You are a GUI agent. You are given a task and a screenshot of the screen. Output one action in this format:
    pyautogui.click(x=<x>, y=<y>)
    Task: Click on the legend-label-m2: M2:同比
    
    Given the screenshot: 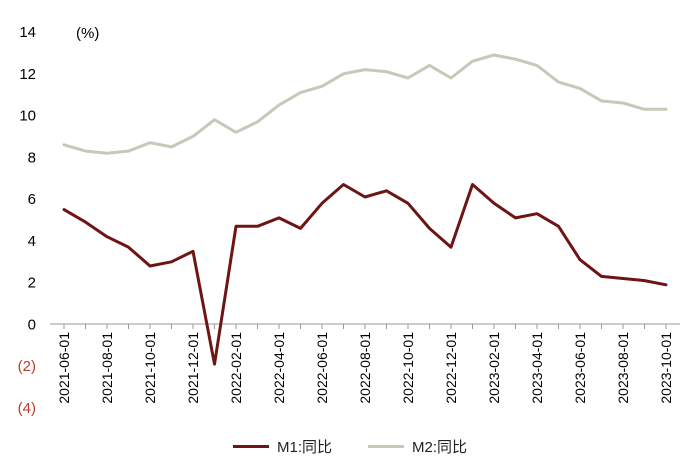 What is the action you would take?
    pyautogui.click(x=440, y=447)
    